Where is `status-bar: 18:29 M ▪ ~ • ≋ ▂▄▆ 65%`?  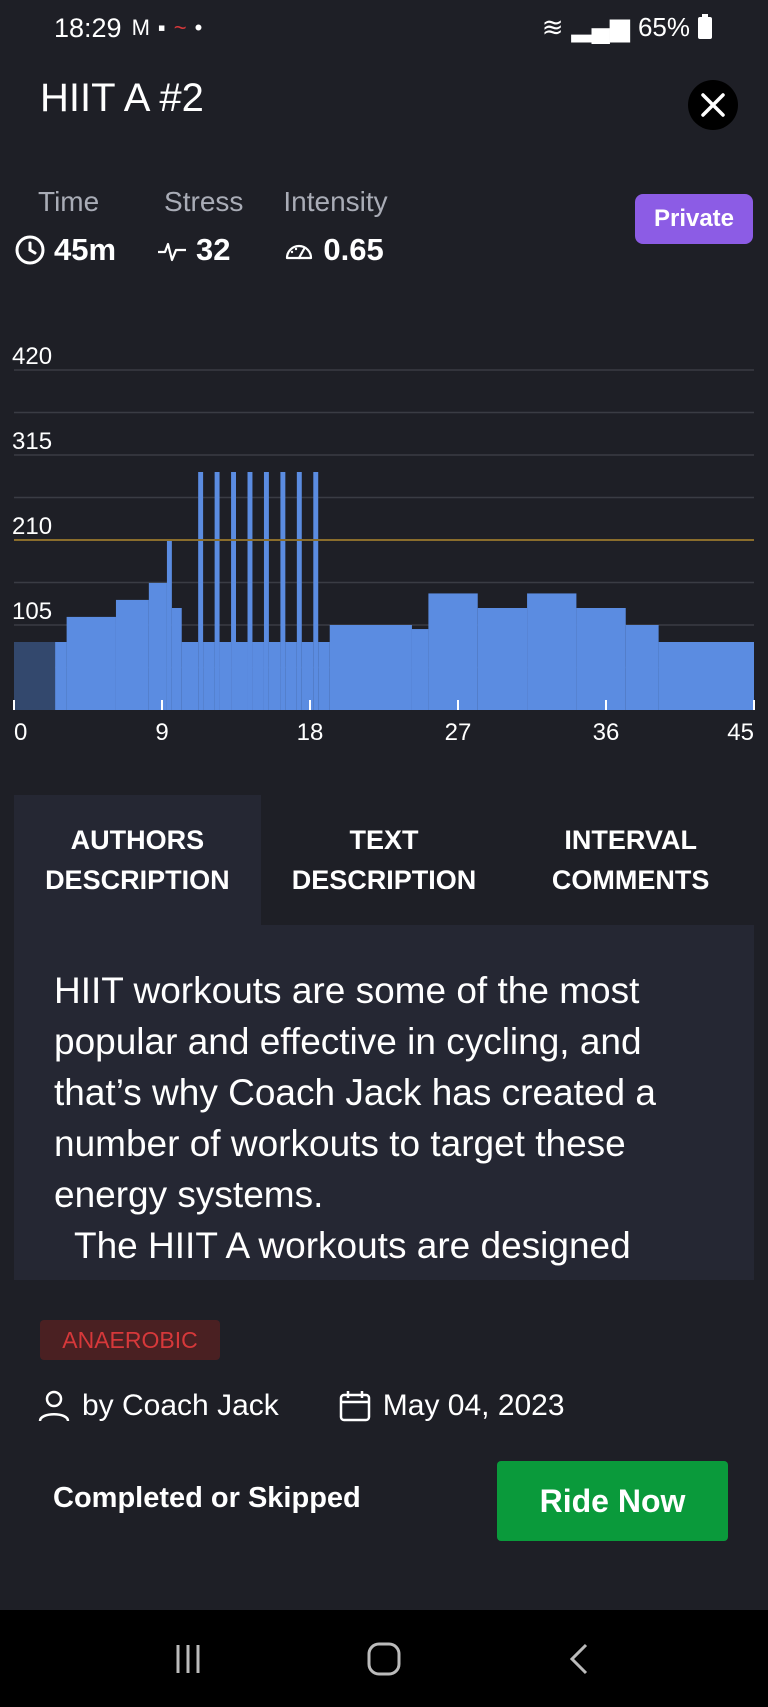
status-bar: 18:29 M ▪ ~ • ≋ ▂▄▆ 65% is located at coordinates (384, 28).